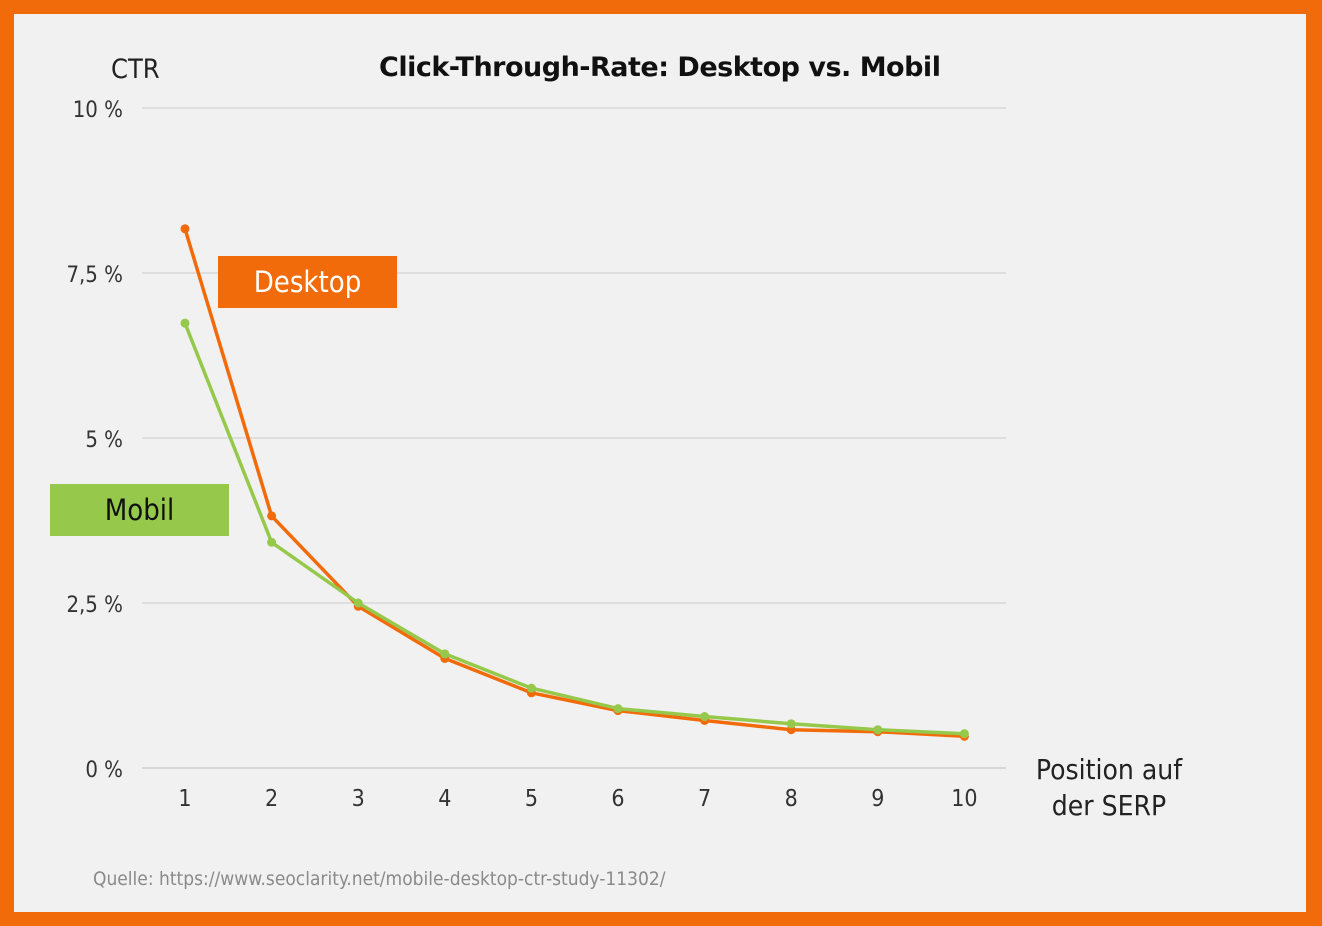 This screenshot has width=1322, height=926. Describe the element at coordinates (104, 770) in the screenshot. I see `y-tick-label: 0 %` at that location.